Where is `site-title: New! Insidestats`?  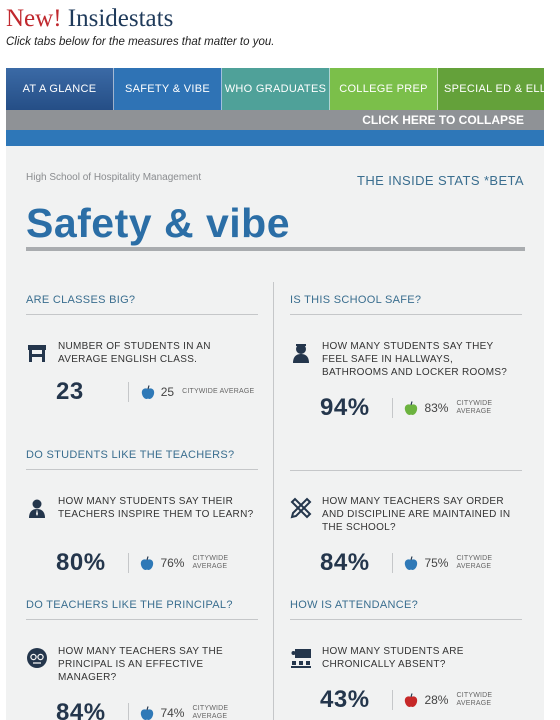 site-title: New! Insidestats is located at coordinates (140, 19).